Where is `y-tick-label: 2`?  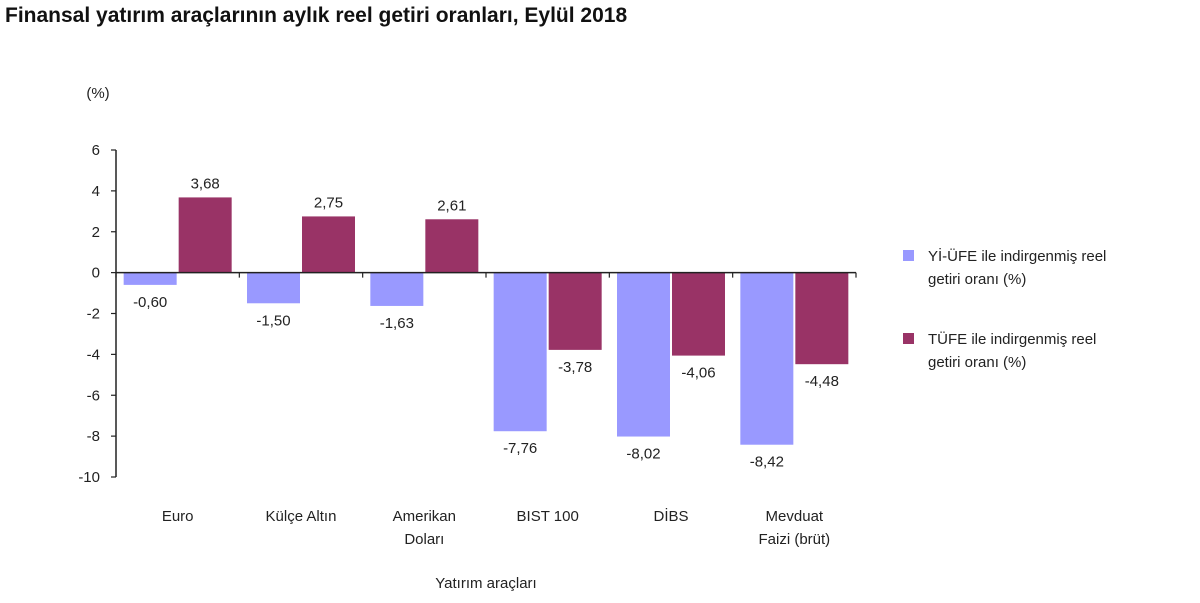 y-tick-label: 2 is located at coordinates (96, 232).